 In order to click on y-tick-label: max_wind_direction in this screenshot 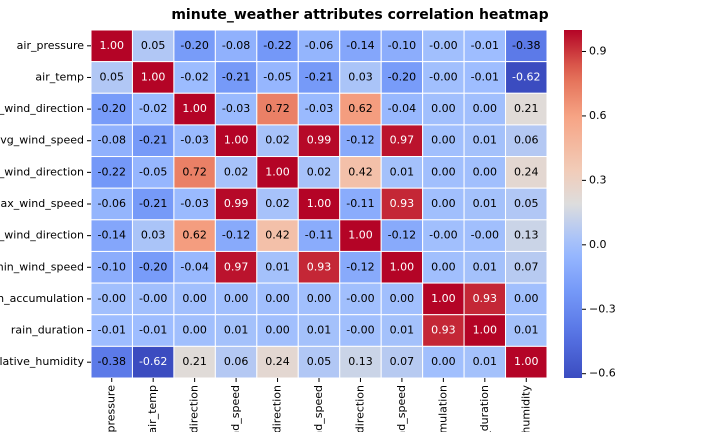, I will do `click(42, 171)`.